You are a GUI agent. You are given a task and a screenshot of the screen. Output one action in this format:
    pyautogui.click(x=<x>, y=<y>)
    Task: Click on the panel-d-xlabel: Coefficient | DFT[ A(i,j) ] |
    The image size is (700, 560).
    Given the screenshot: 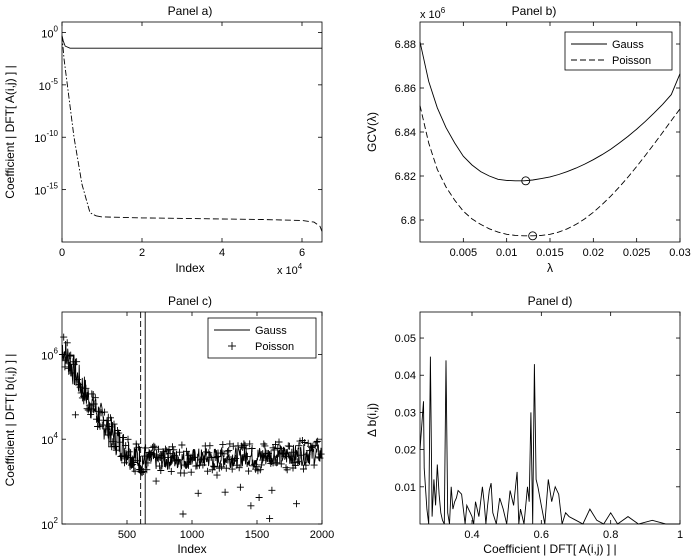 What is the action you would take?
    pyautogui.click(x=549, y=549)
    